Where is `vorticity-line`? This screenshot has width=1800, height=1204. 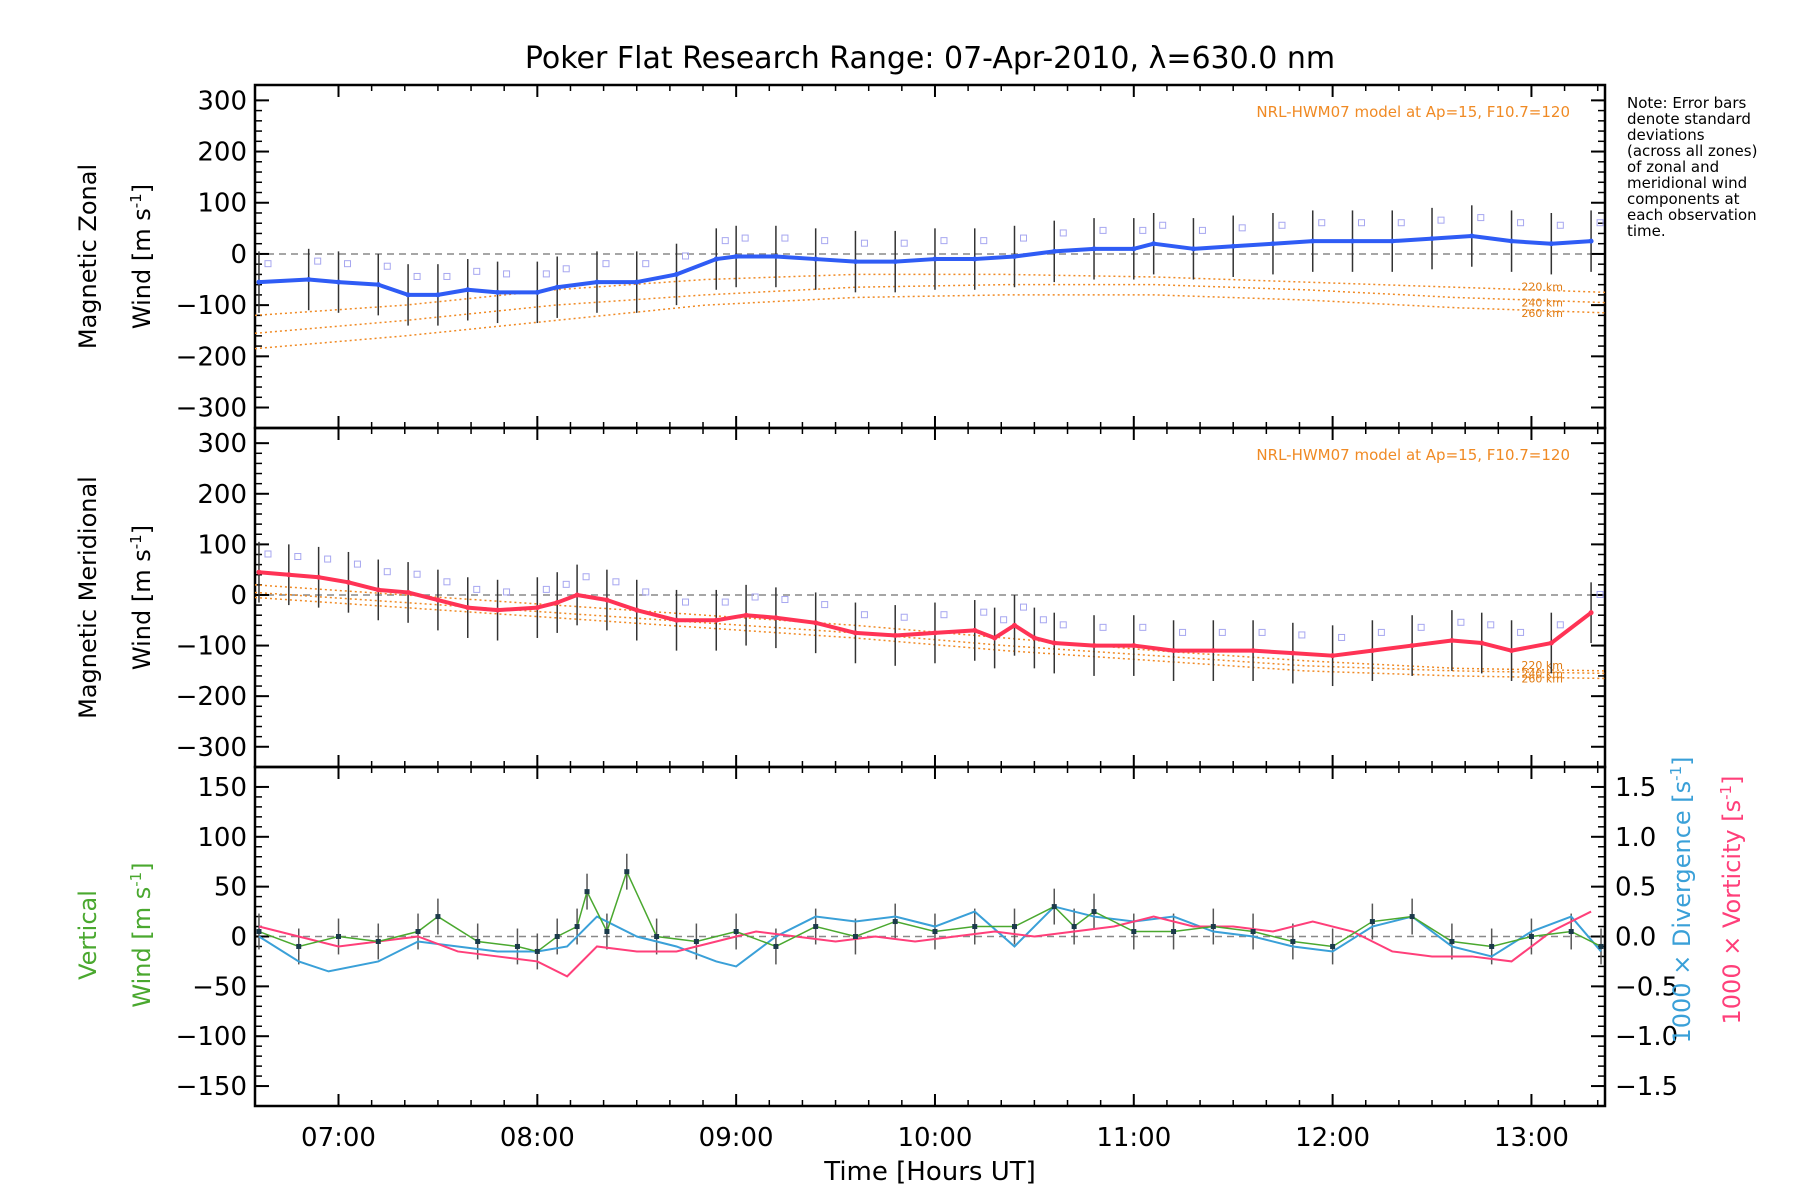 vorticity-line is located at coordinates (925, 944).